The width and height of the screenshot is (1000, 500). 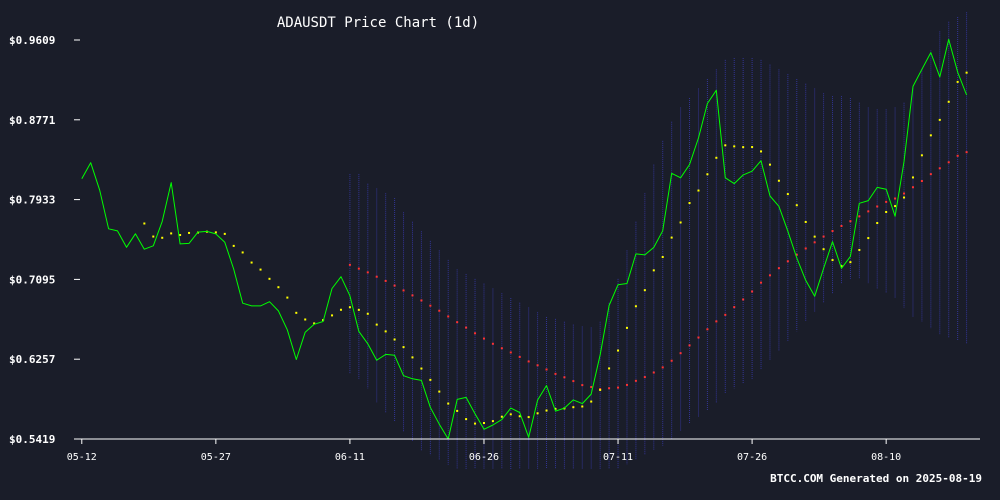 I want to click on x-tick-label: 06-11, so click(x=350, y=457).